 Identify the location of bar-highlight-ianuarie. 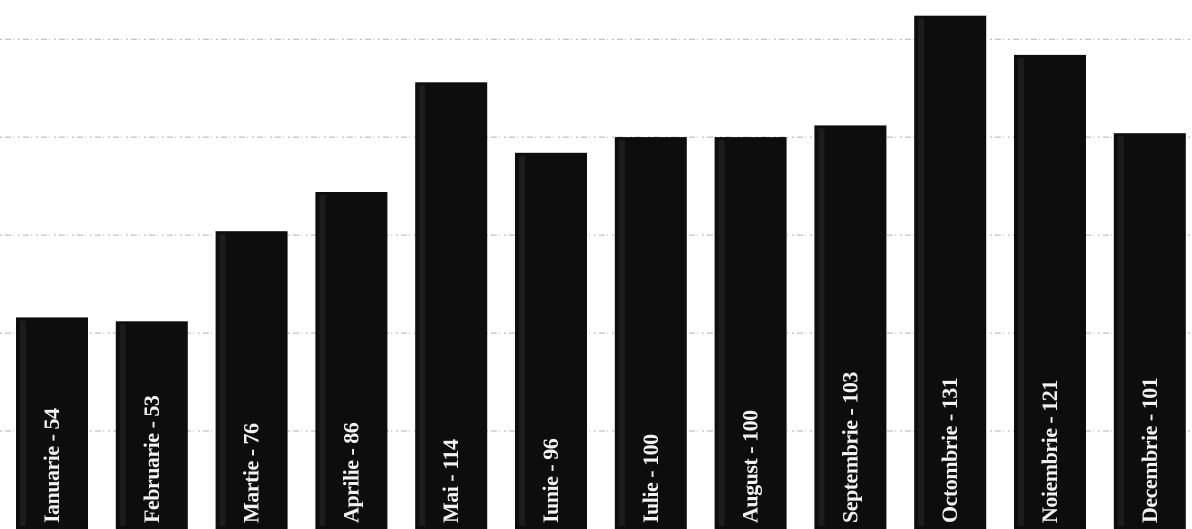
(23, 423).